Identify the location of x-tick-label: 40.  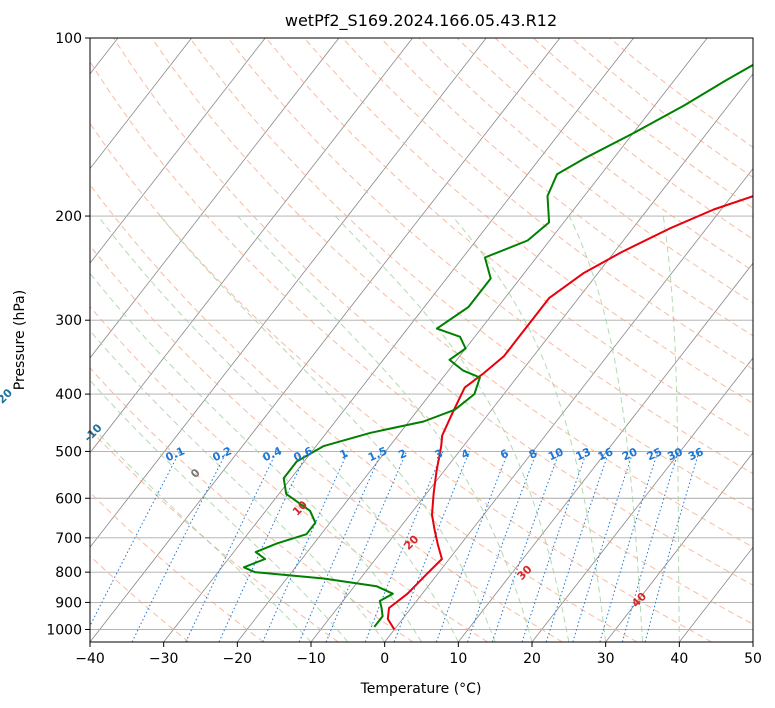
(679, 659).